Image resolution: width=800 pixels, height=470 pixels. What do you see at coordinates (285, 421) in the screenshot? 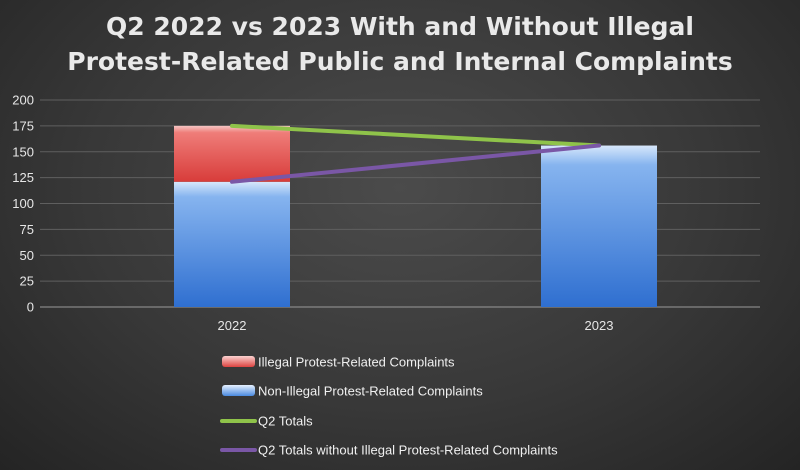
I see `legend-label: Q2 Totals` at bounding box center [285, 421].